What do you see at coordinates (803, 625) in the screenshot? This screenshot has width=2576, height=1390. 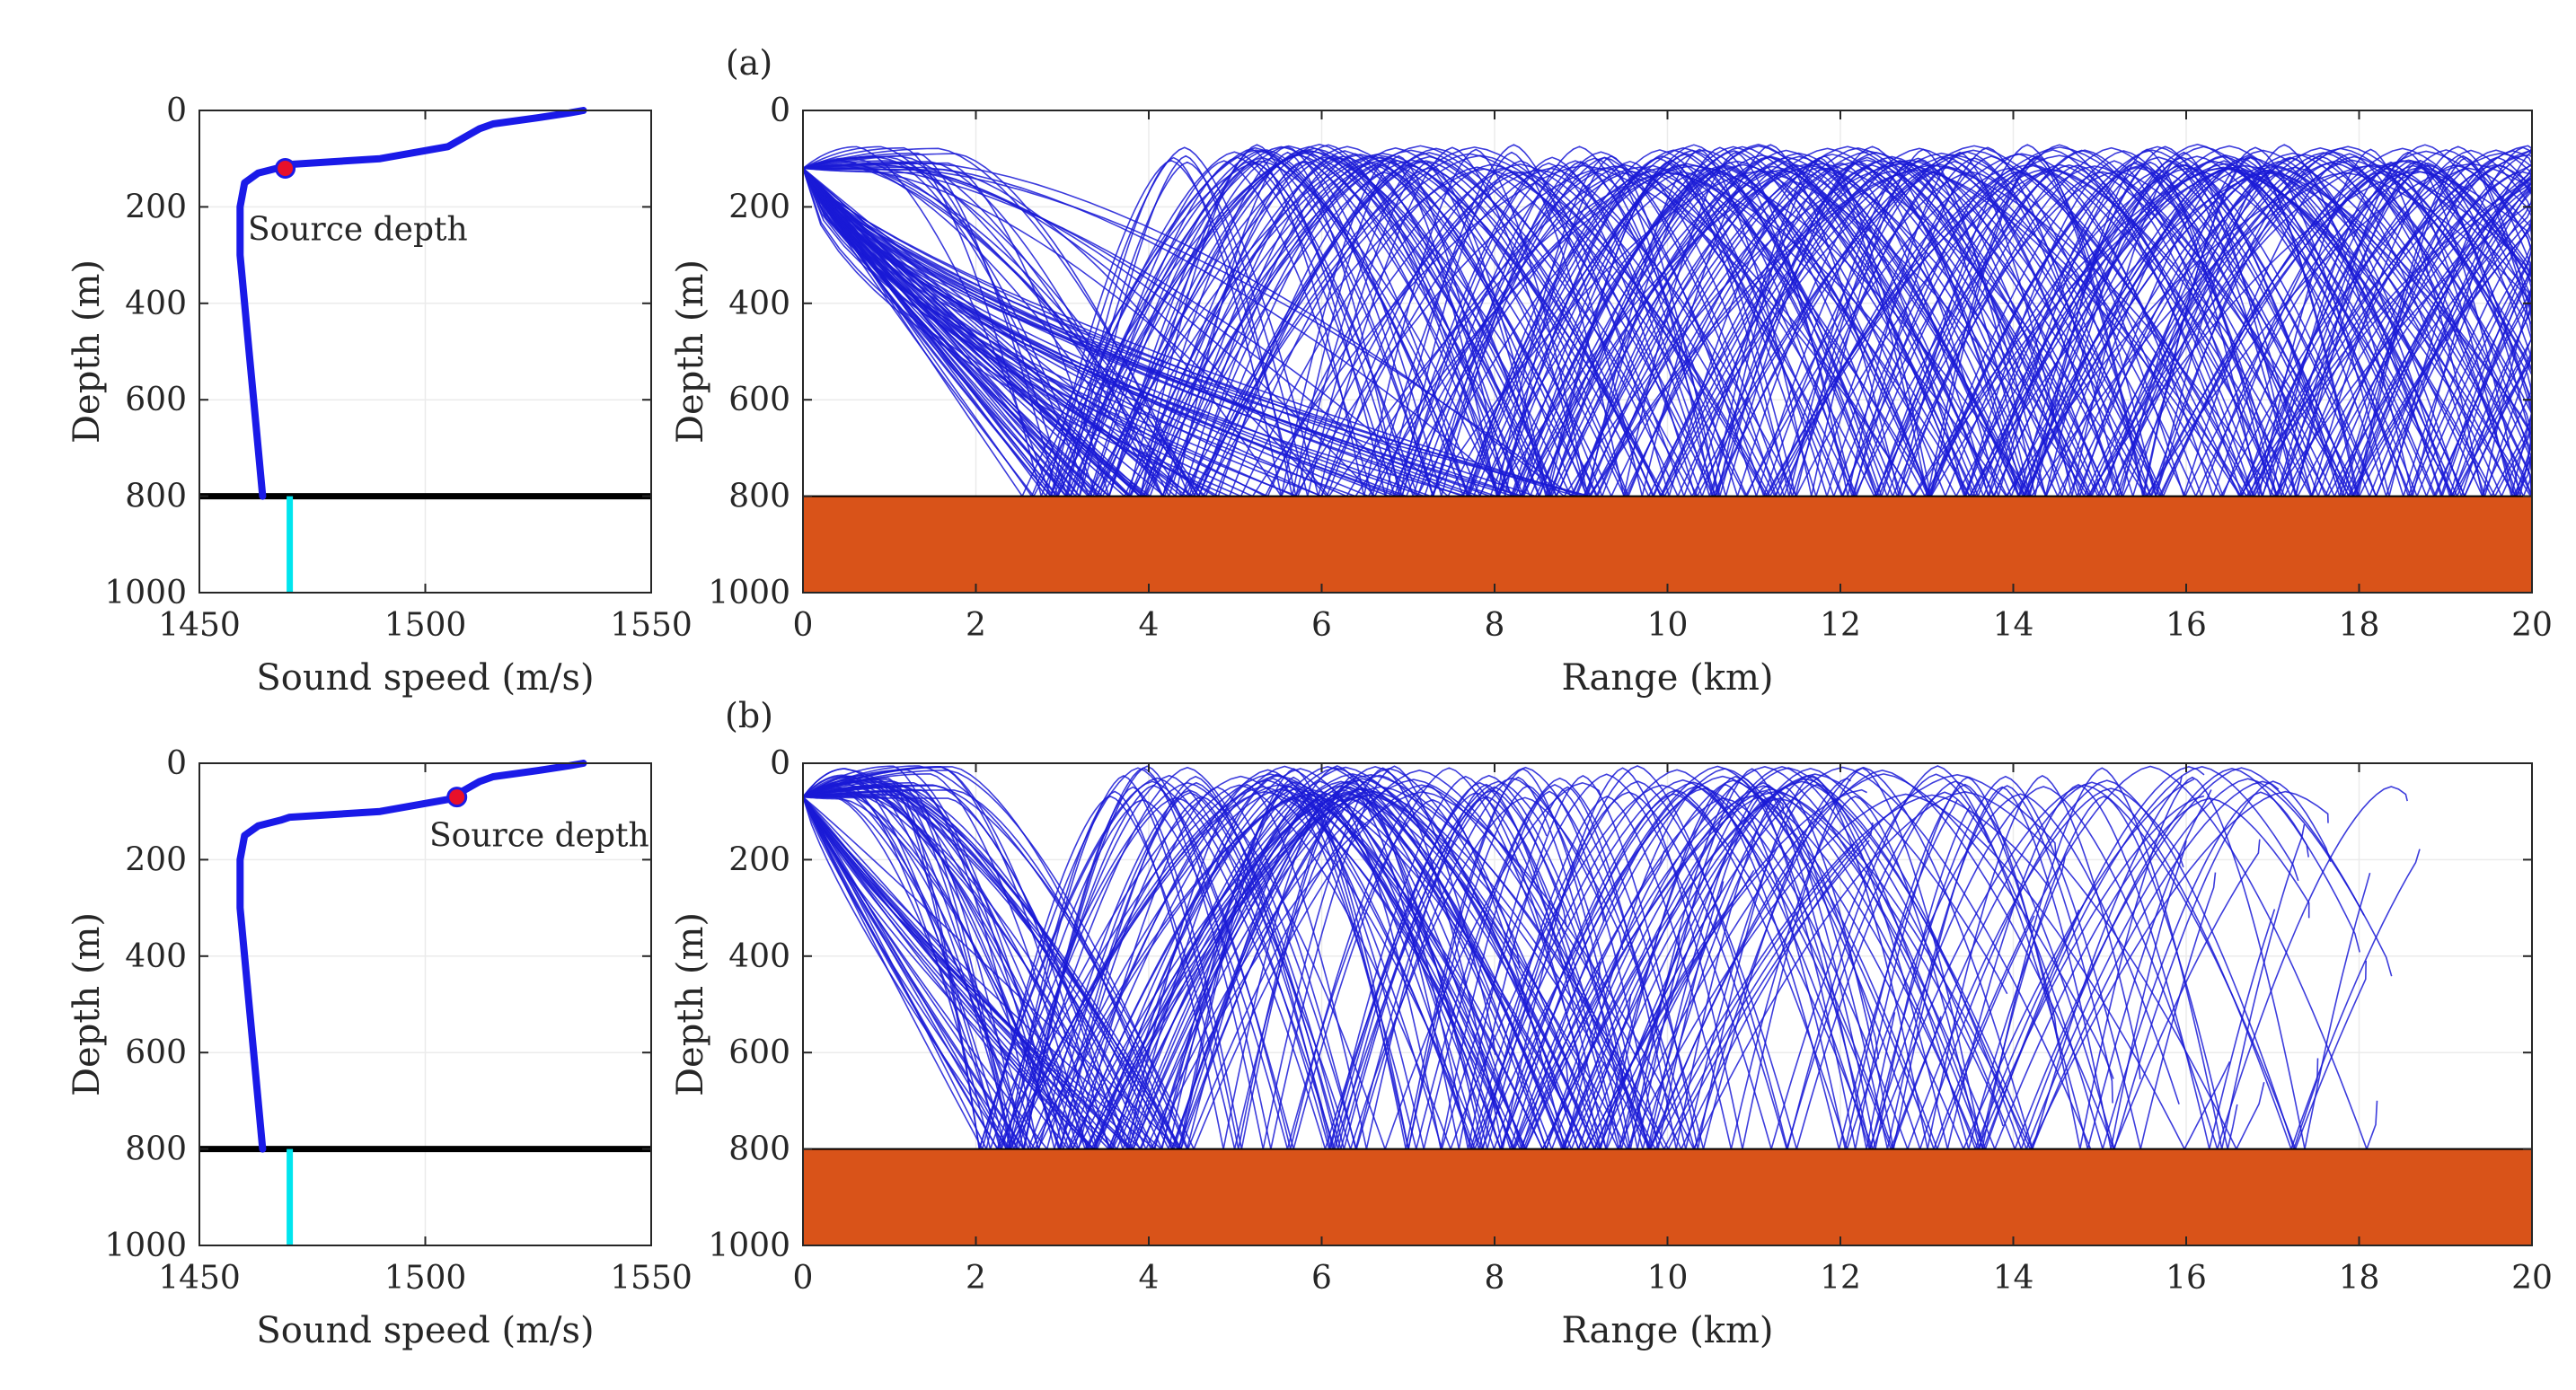 I see `x-tick-label: 0` at bounding box center [803, 625].